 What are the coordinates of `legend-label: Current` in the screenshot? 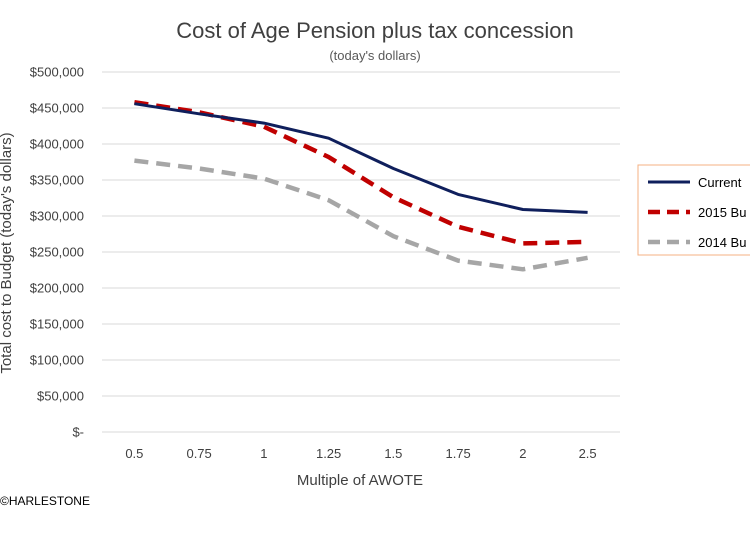 It's located at (720, 182).